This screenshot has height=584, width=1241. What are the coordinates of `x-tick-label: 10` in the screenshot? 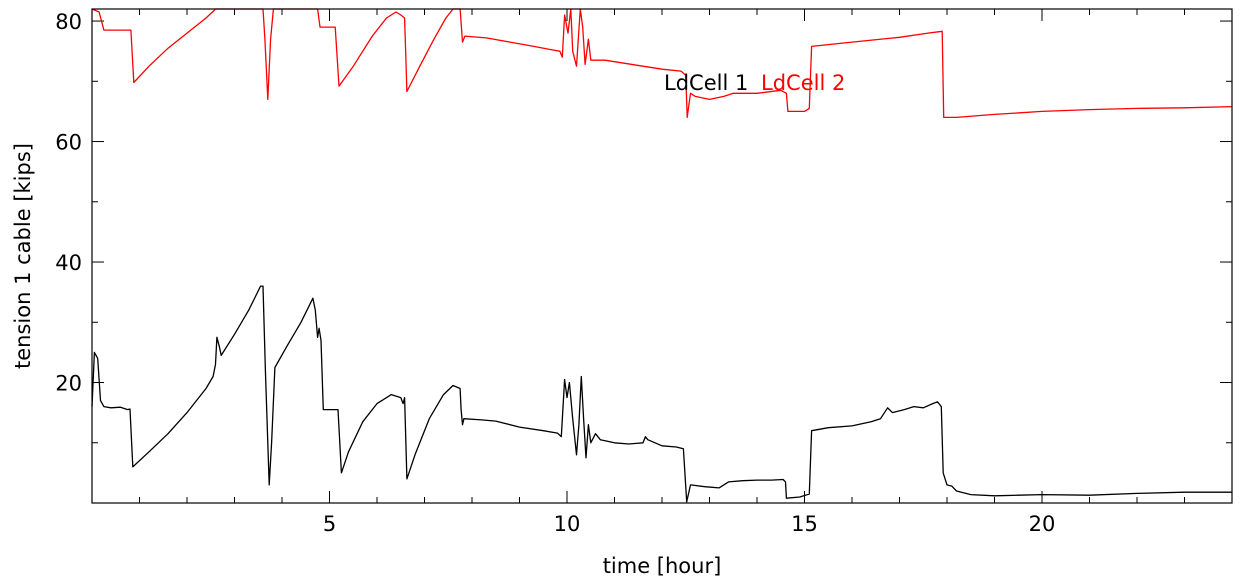 It's located at (567, 524).